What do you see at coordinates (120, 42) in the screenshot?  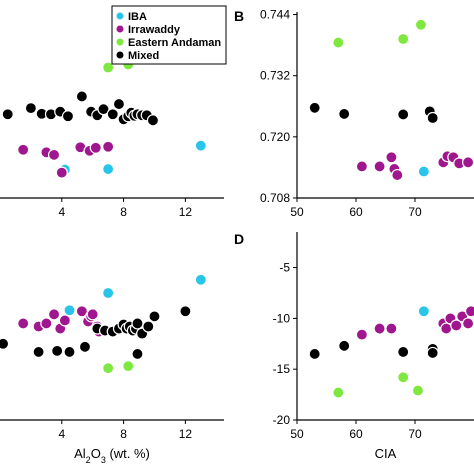 I see `legend-marker-eastern-andaman` at bounding box center [120, 42].